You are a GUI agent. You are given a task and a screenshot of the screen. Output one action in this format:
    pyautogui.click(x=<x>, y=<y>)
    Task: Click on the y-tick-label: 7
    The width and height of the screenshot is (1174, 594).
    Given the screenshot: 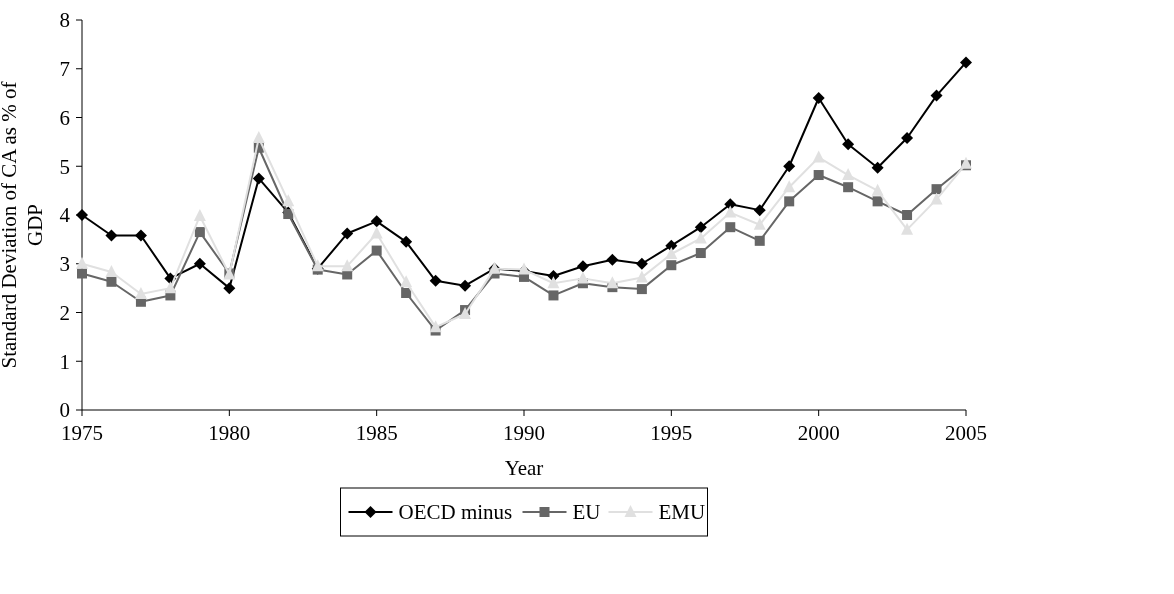 What is the action you would take?
    pyautogui.click(x=64, y=69)
    